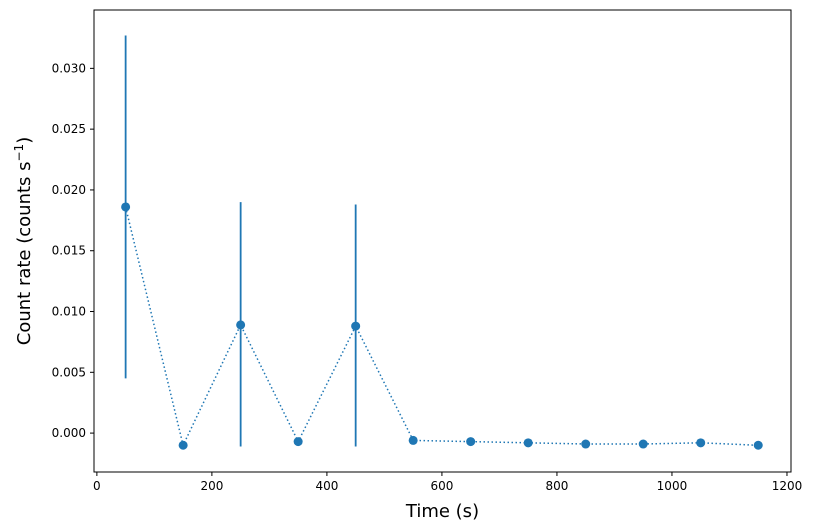  I want to click on y-axis-label: Count rate (counts s−1), so click(23, 241).